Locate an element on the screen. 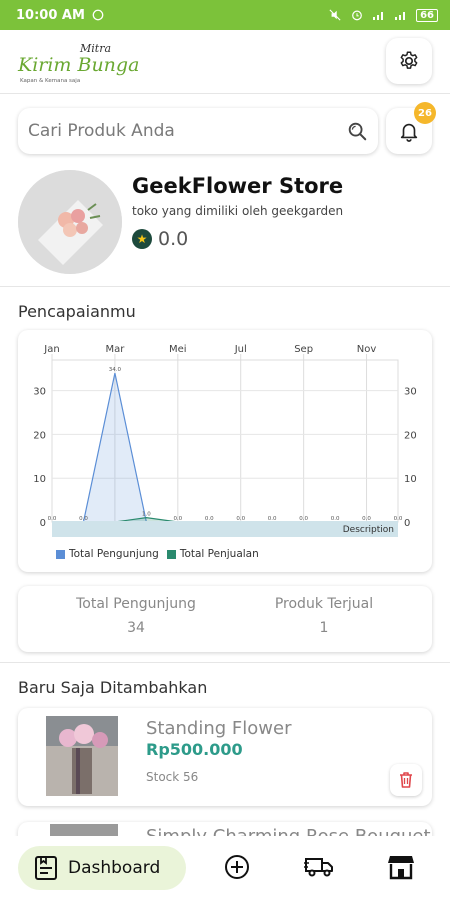 The image size is (450, 900). mute-icon is located at coordinates (335, 15).